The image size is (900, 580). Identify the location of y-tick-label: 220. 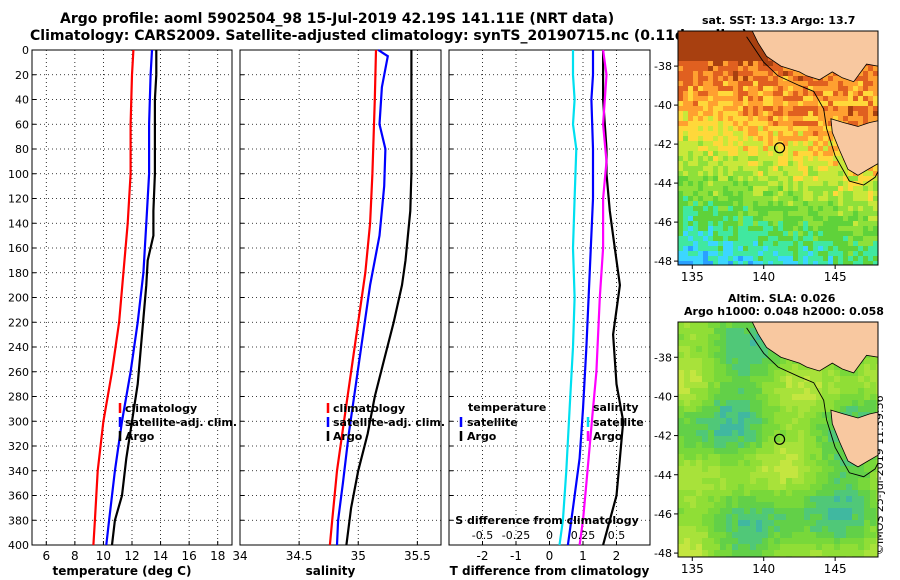
(18, 322).